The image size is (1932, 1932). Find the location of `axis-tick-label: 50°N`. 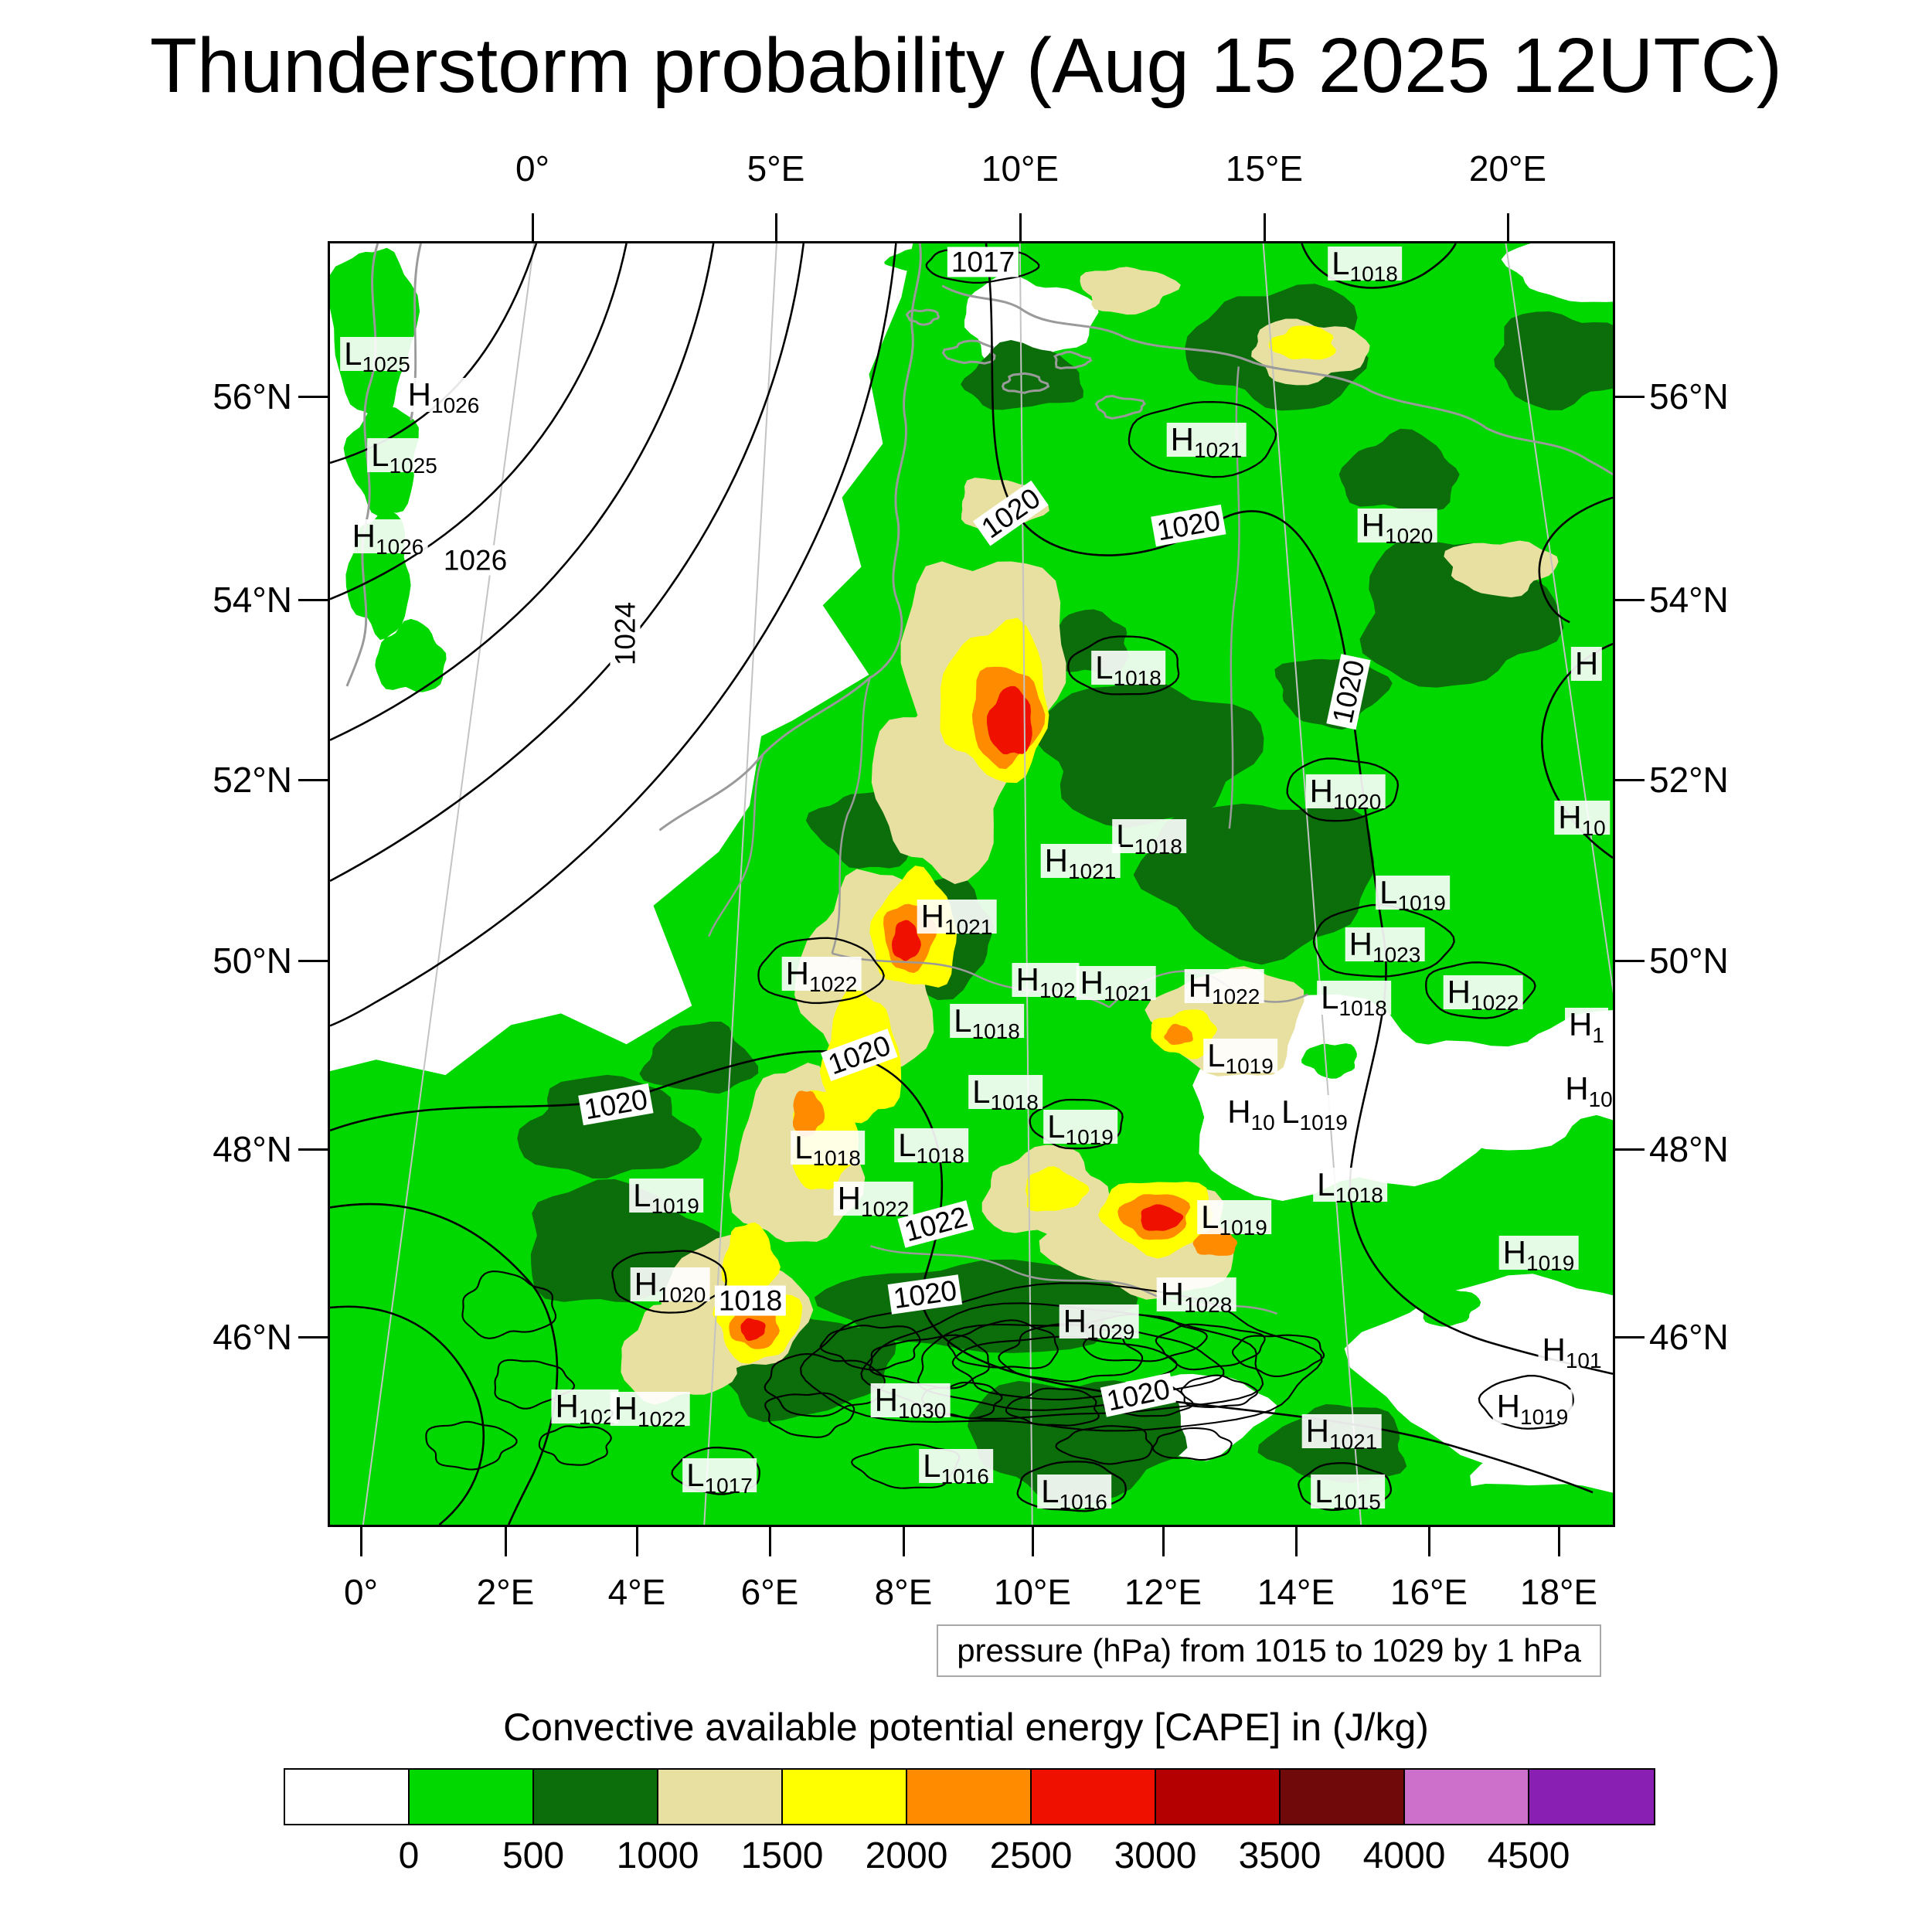

axis-tick-label: 50°N is located at coordinates (253, 961).